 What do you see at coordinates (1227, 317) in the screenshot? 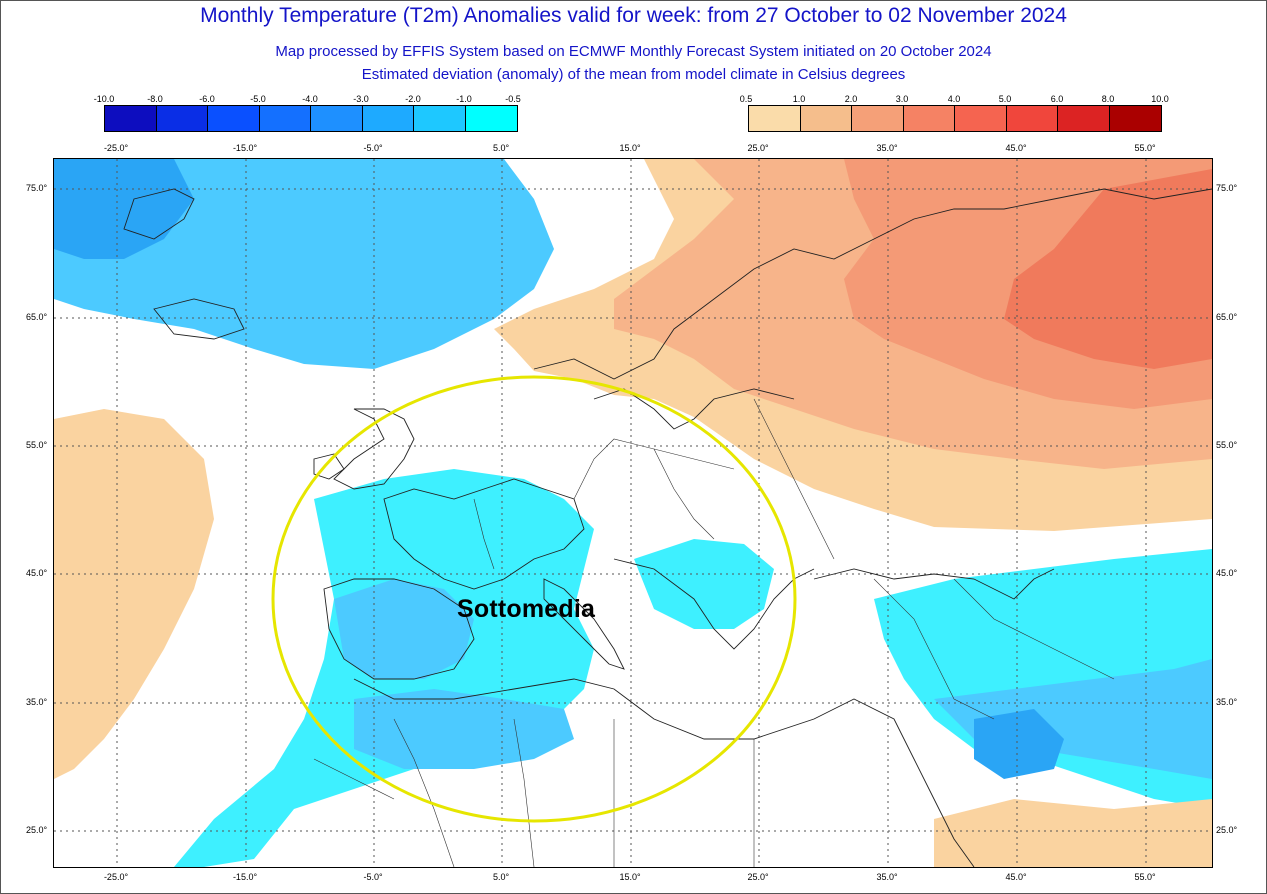
I see `lat-label-right: 65.0°` at bounding box center [1227, 317].